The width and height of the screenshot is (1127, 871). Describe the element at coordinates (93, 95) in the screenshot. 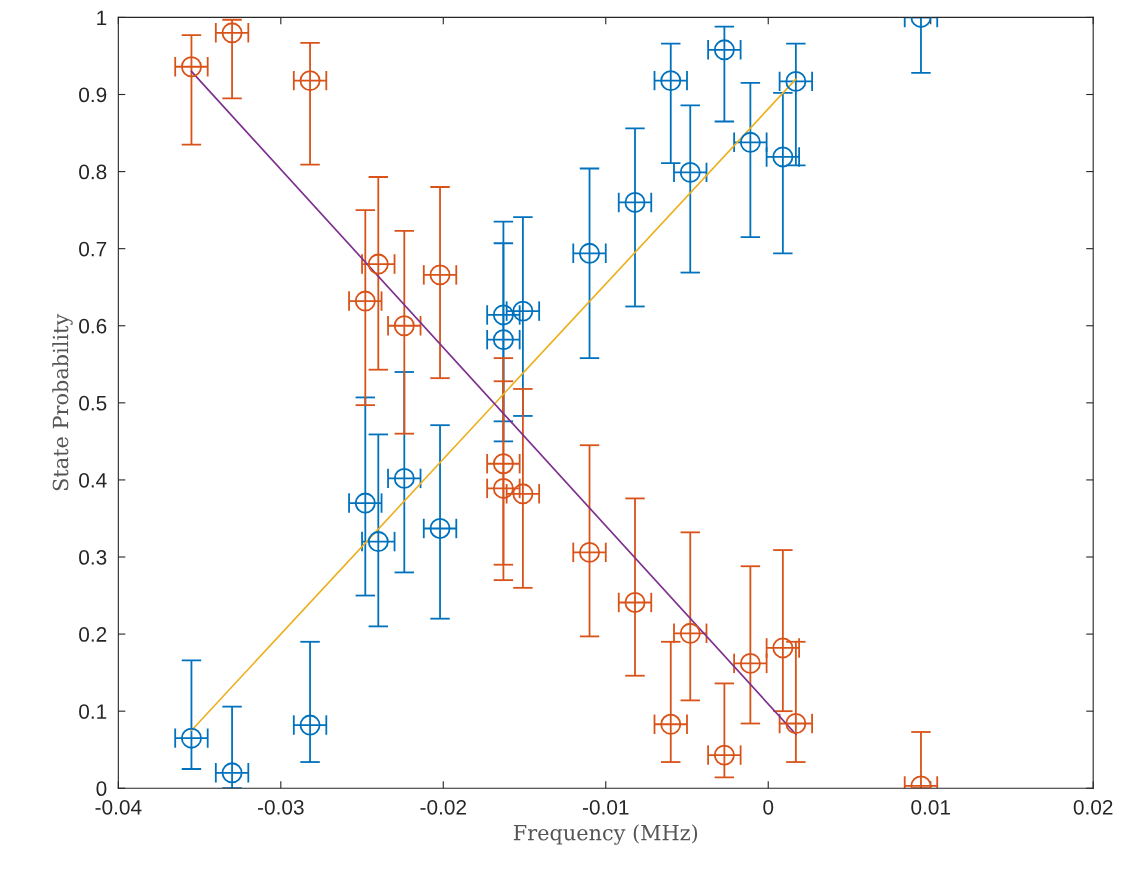

I see `y-tick-label: 0.9` at that location.